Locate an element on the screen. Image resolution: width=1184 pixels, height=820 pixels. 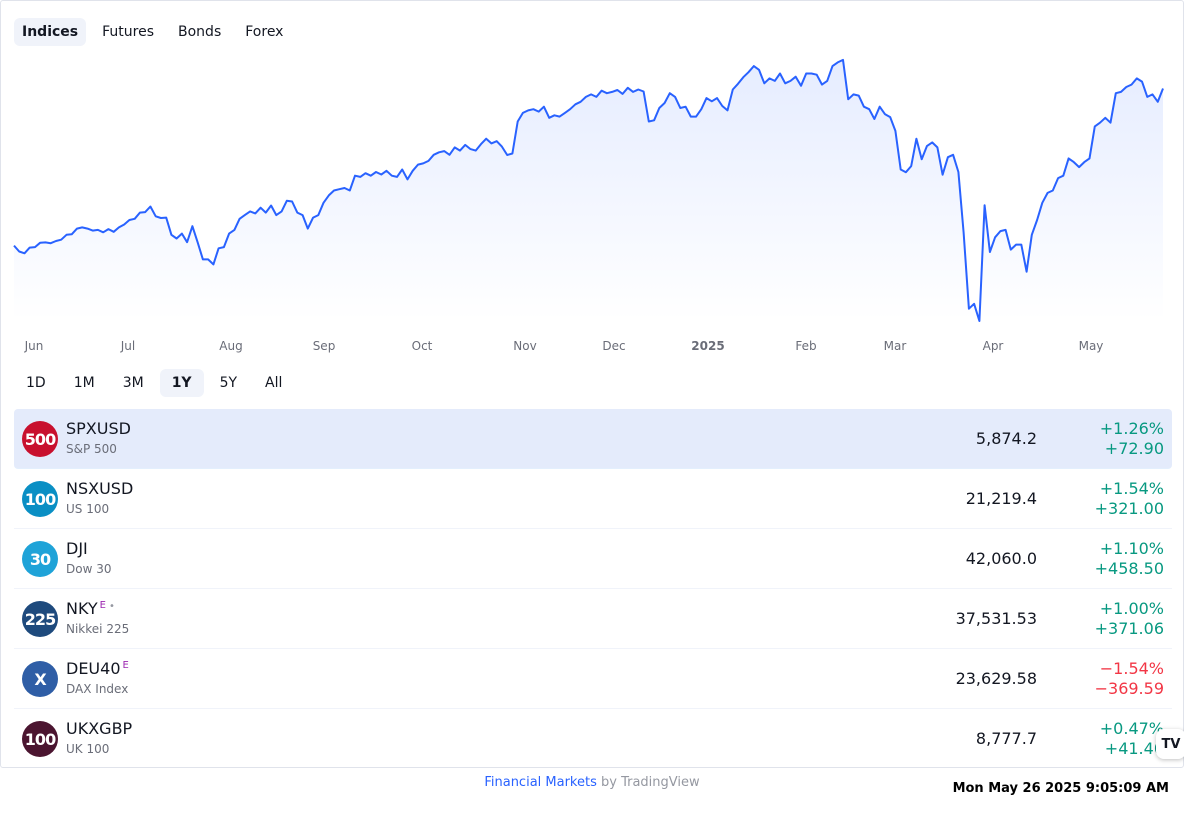
x-axis-ticks: Jun Jul Aug Sep Oct Nov Dec 2025 Feb Mar Apr May is located at coordinates (564, 346).